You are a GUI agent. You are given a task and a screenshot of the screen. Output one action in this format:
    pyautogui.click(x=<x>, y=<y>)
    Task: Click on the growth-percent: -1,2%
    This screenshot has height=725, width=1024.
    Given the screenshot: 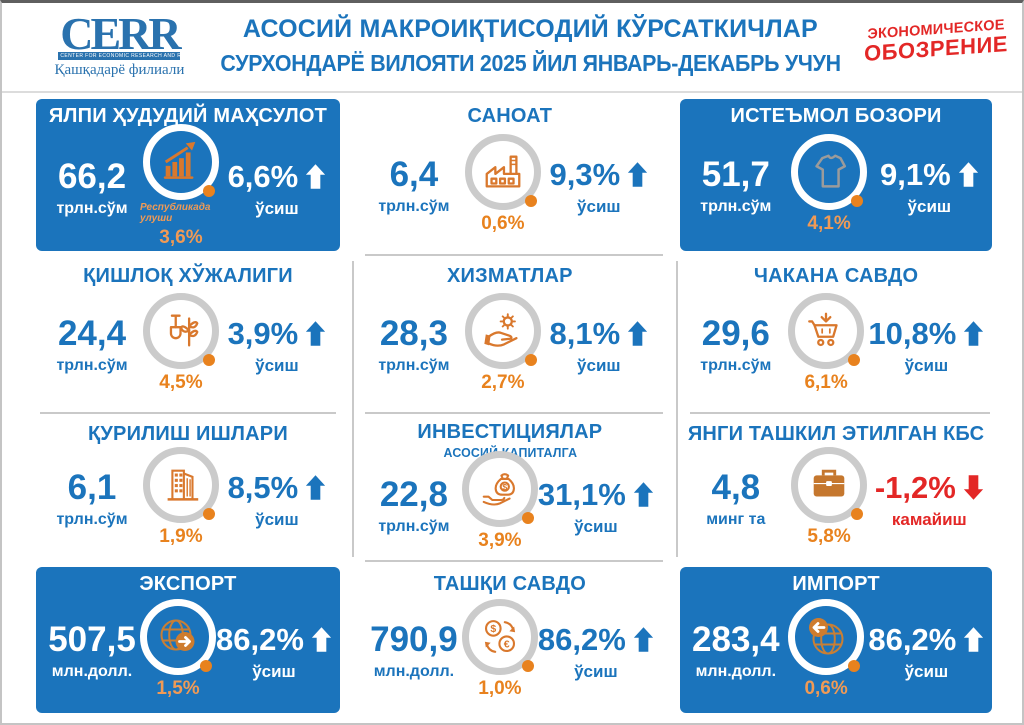 What is the action you would take?
    pyautogui.click(x=915, y=487)
    